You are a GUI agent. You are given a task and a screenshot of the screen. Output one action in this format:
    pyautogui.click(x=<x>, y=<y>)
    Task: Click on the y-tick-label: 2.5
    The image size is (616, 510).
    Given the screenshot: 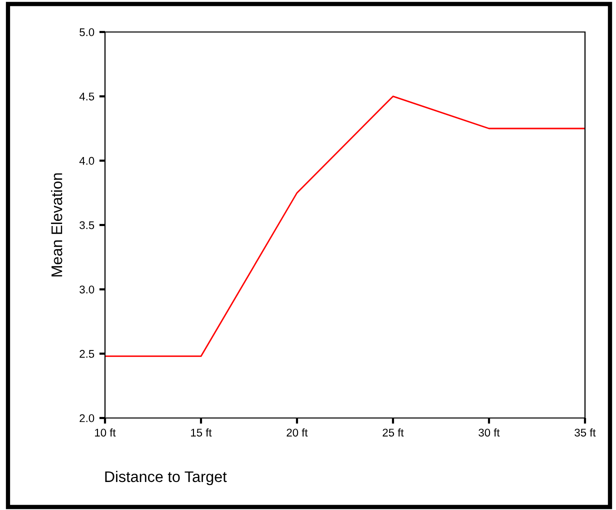 What is the action you would take?
    pyautogui.click(x=87, y=354)
    